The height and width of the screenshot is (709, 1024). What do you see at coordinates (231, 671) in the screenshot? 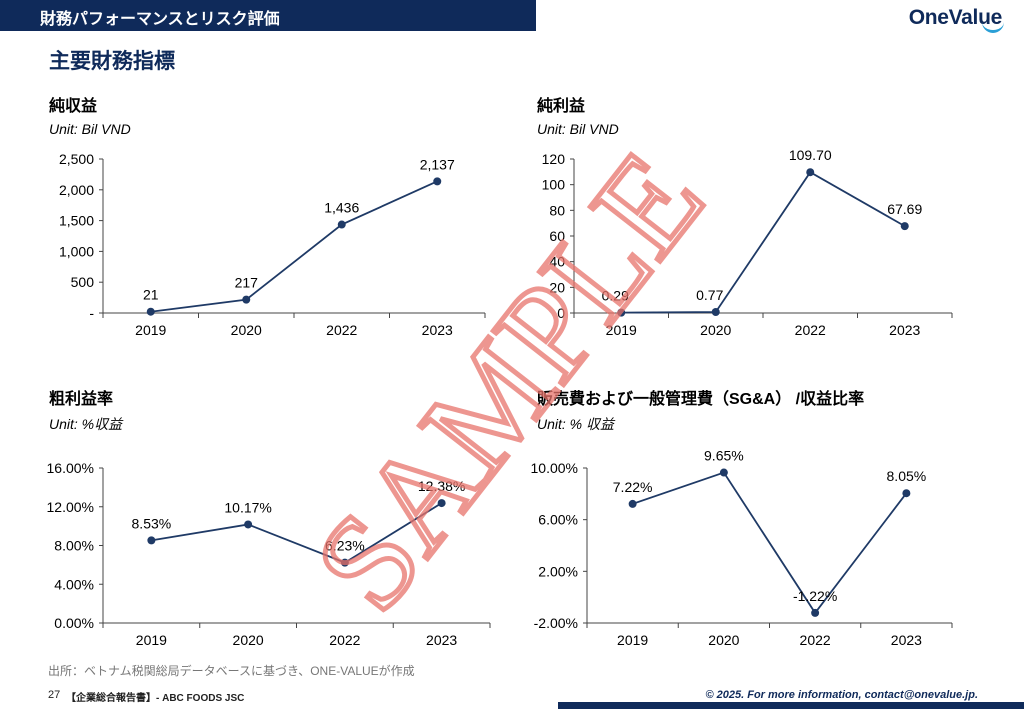
I see `source-note: 出所：ベトナム税関総局データベースに基づき、ONE-VALUEが作成` at bounding box center [231, 671].